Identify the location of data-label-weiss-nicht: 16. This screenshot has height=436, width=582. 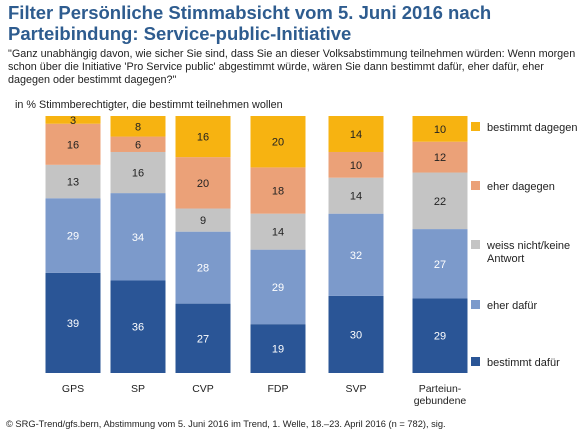
(138, 174).